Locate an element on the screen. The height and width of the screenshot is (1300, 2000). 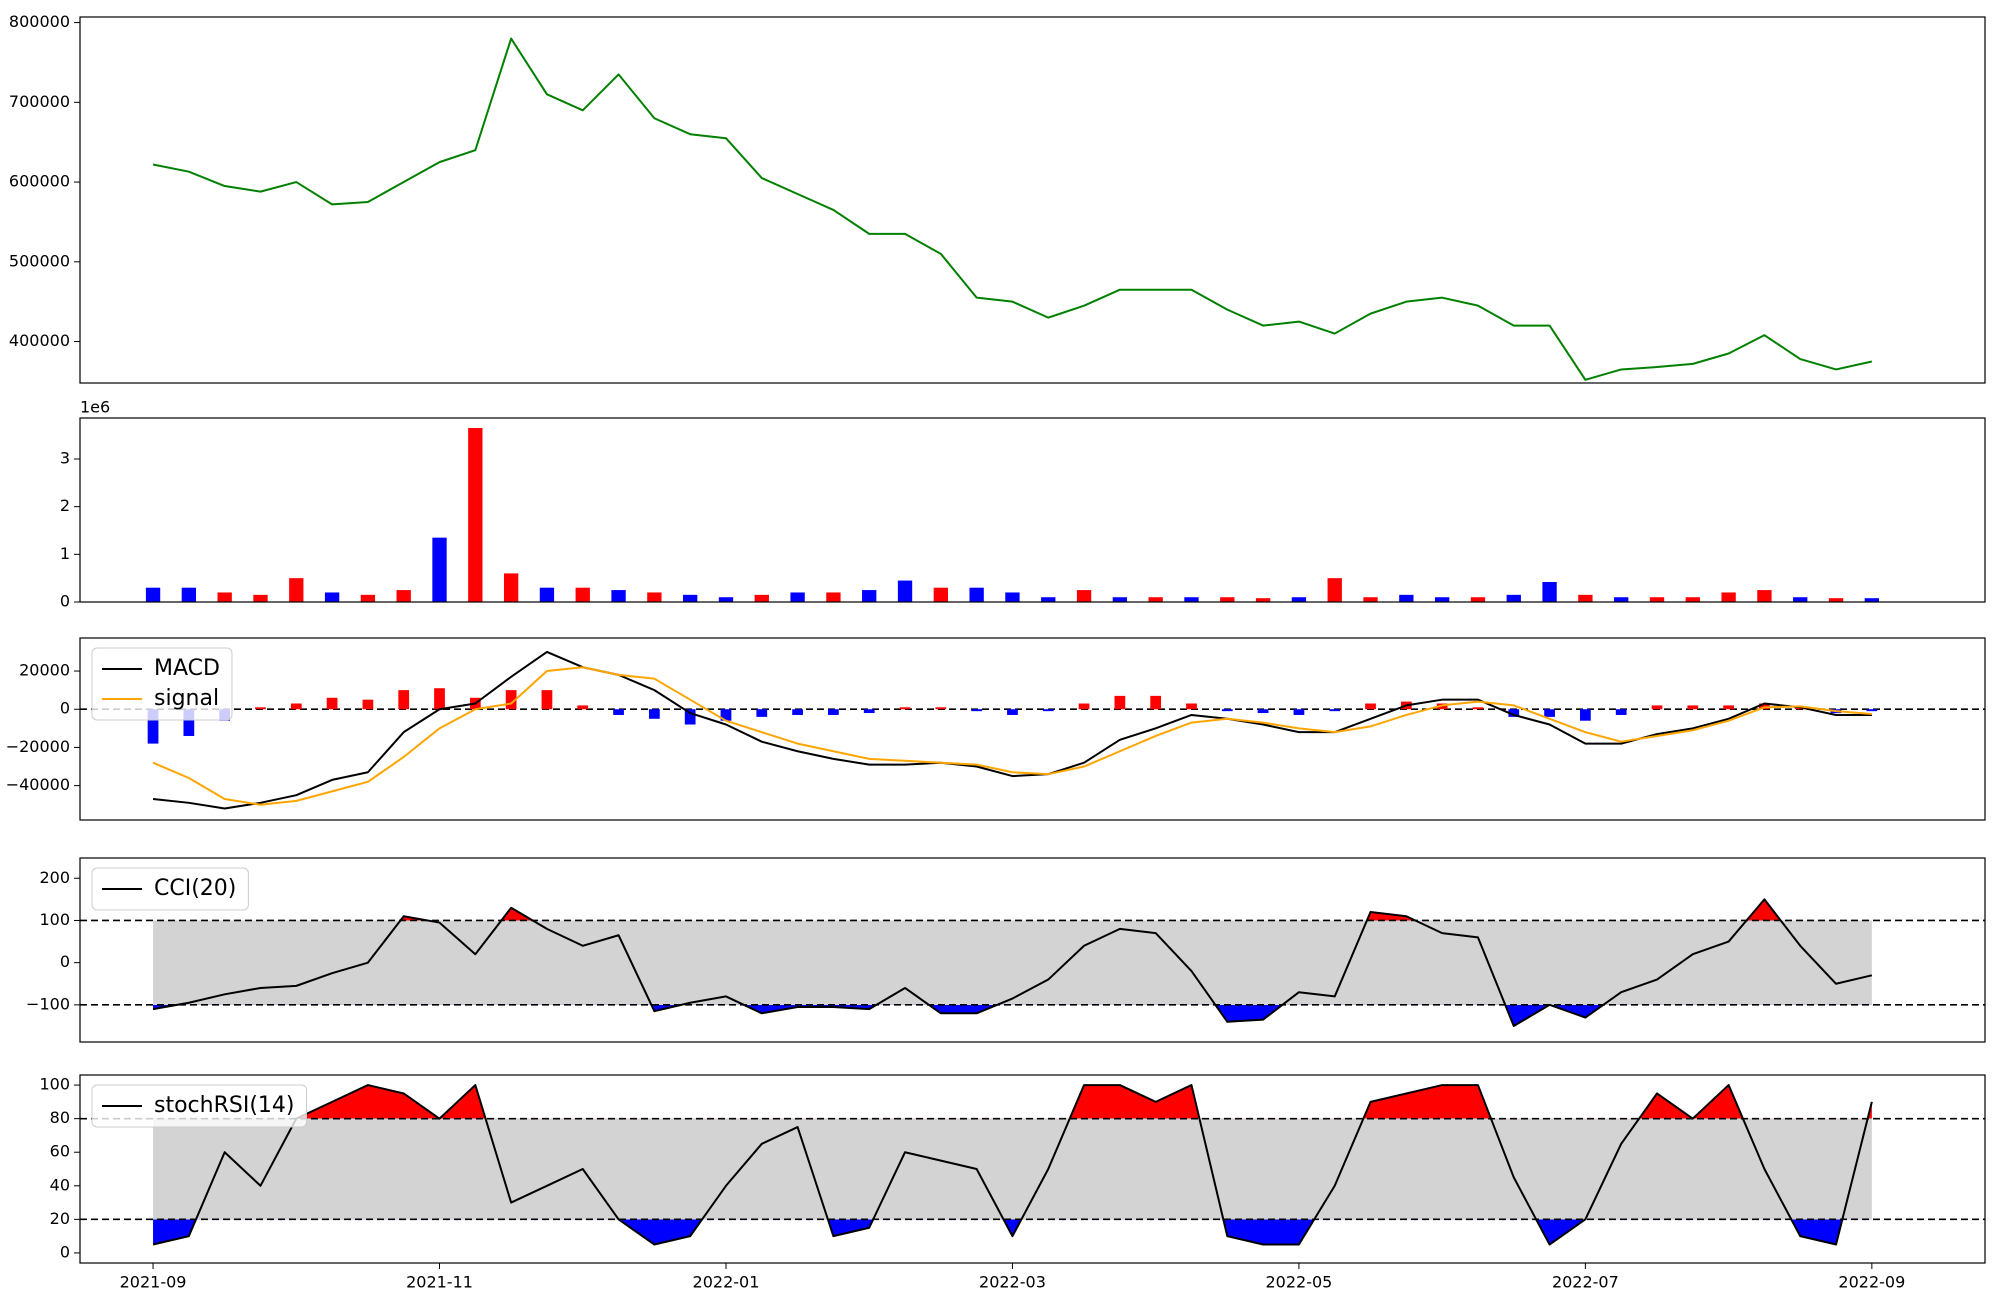
above-threshold-fill is located at coordinates (1012, 1102).